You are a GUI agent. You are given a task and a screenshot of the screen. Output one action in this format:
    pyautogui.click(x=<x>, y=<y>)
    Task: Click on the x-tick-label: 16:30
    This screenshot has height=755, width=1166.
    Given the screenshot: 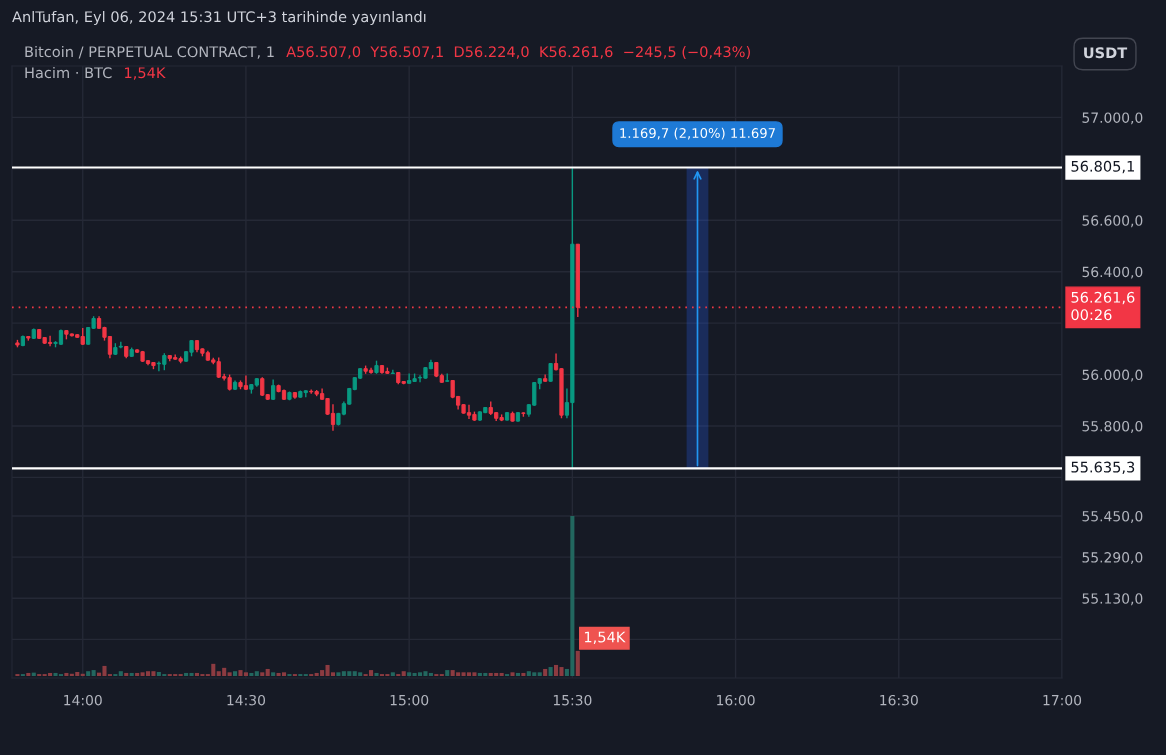 What is the action you would take?
    pyautogui.click(x=899, y=700)
    